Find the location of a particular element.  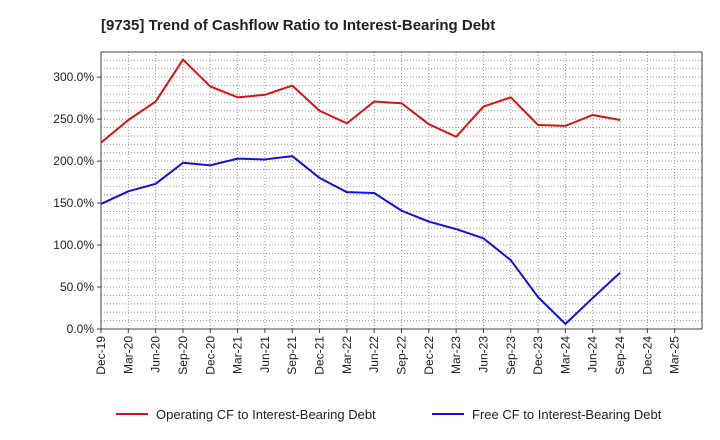

x-tick-label: Mar-21 is located at coordinates (238, 355).